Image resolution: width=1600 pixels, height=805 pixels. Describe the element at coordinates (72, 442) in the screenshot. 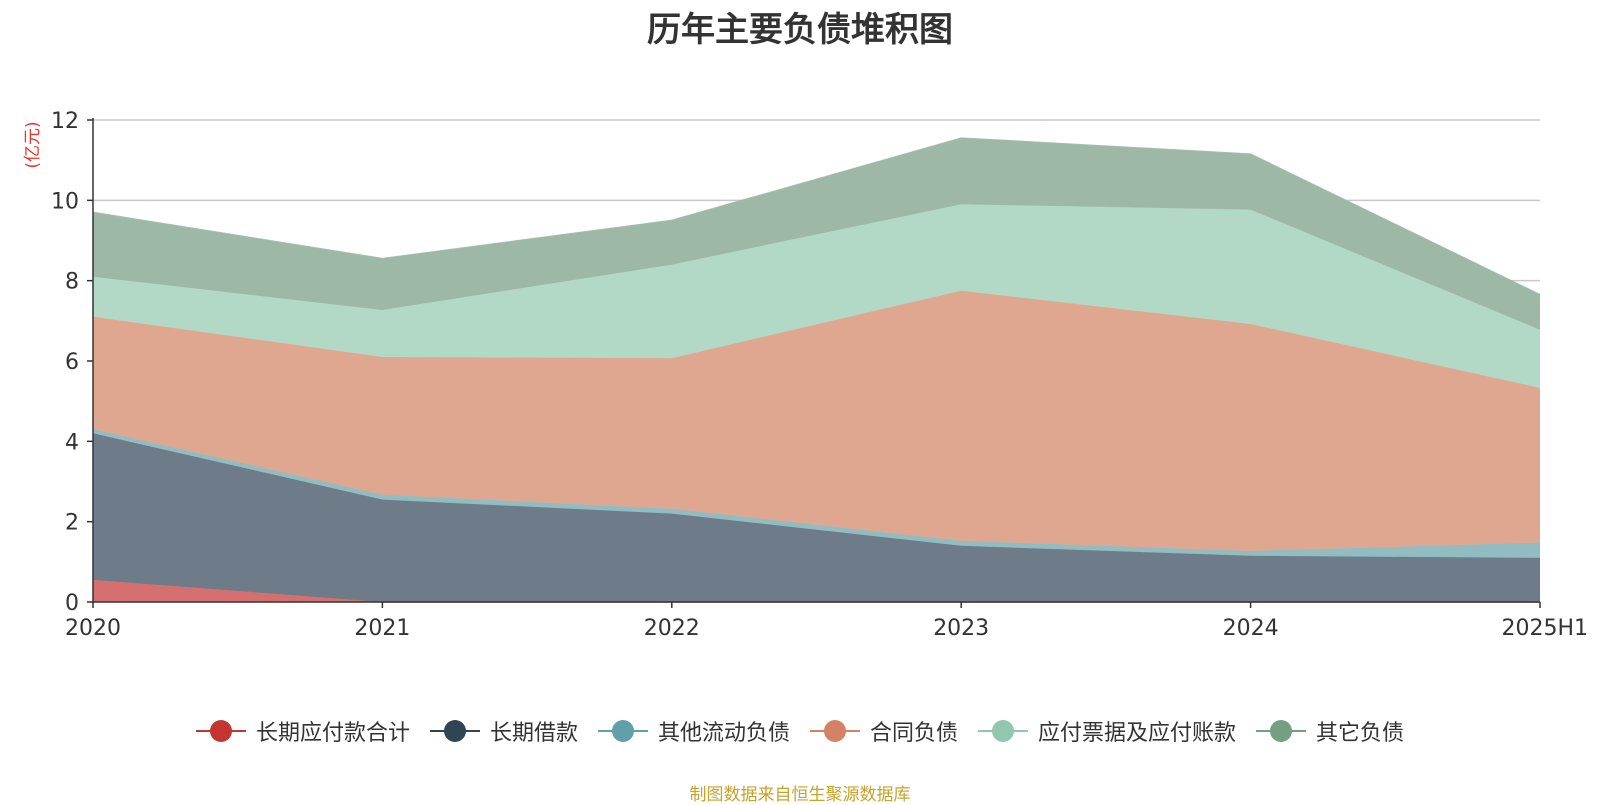

I see `y-tick-label-2: 4` at that location.